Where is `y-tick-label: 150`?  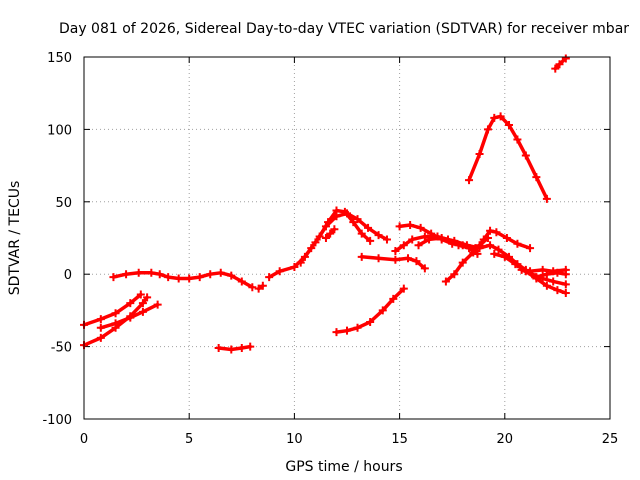 y-tick-label: 150 is located at coordinates (59, 58).